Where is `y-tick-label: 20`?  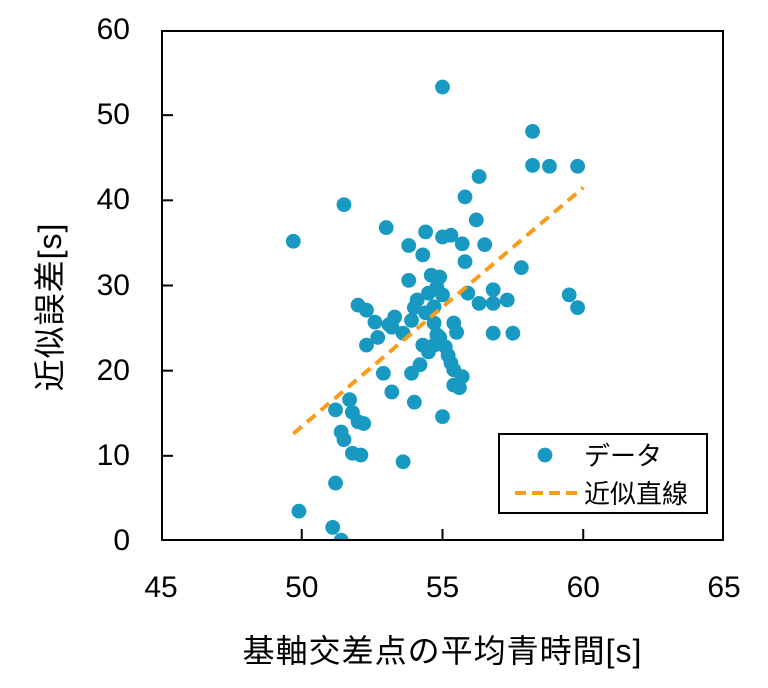 y-tick-label: 20 is located at coordinates (113, 370).